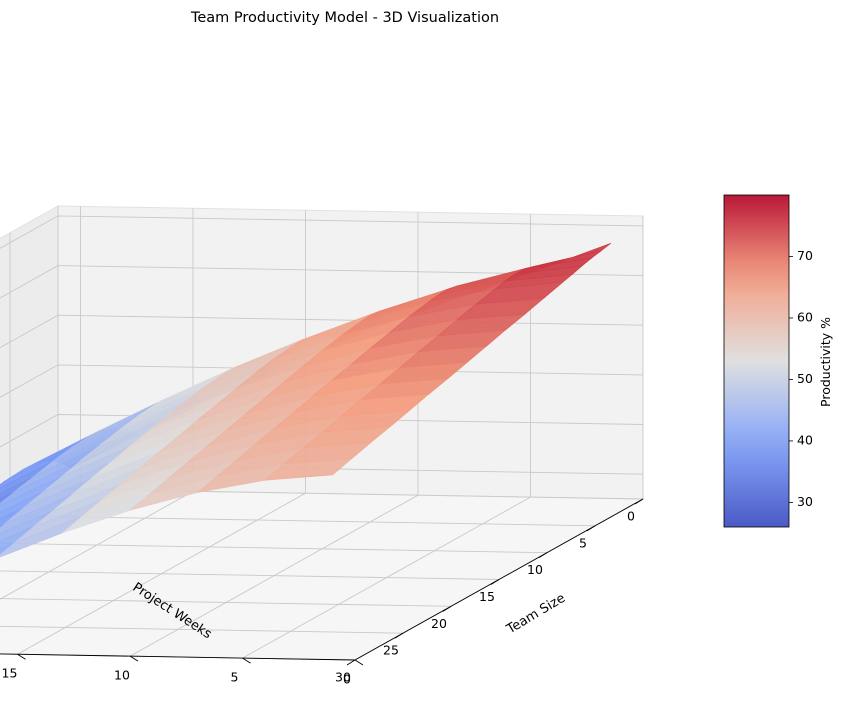 Image resolution: width=844 pixels, height=704 pixels. What do you see at coordinates (10, 673) in the screenshot?
I see `y-tick-label: 15` at bounding box center [10, 673].